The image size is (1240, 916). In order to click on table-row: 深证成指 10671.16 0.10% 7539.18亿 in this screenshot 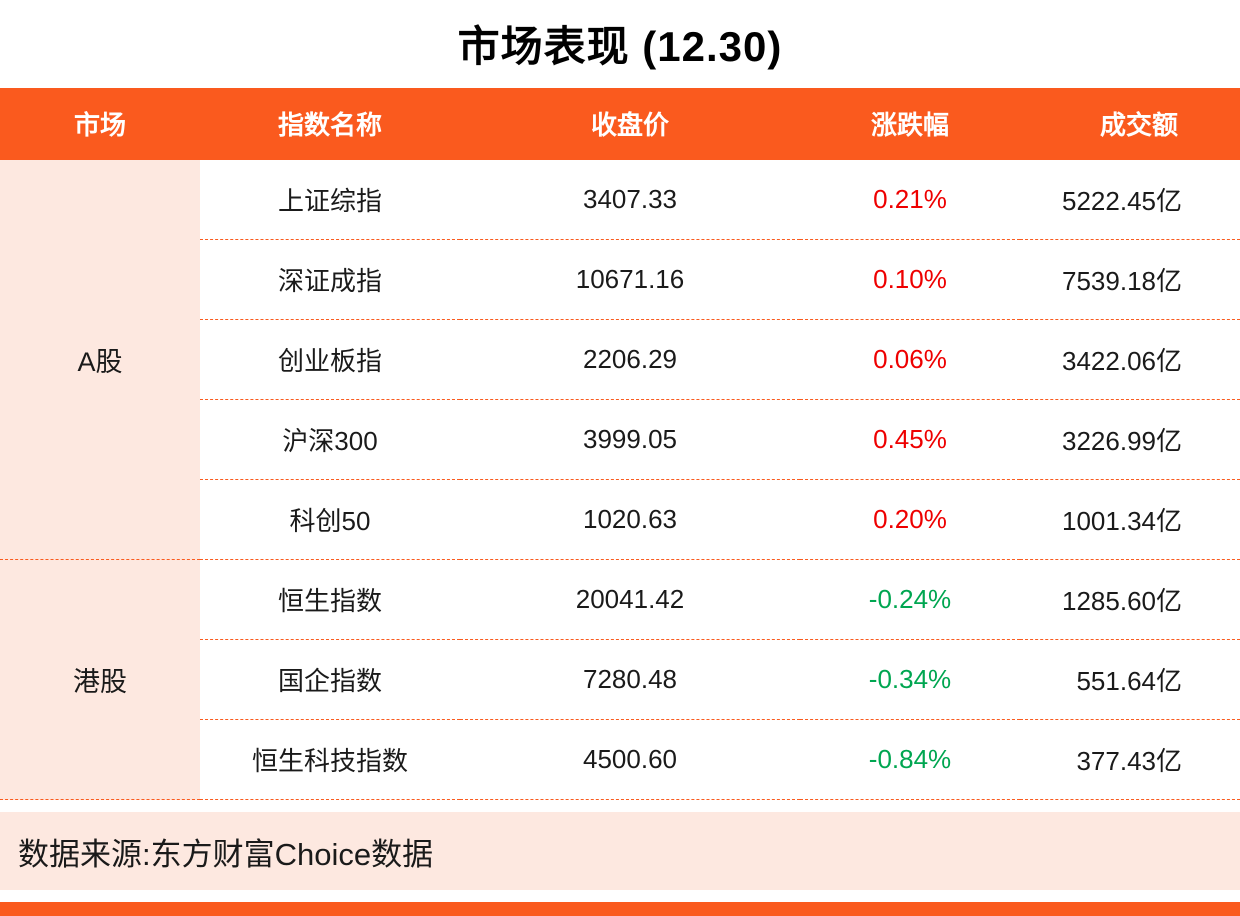, I will do `click(620, 280)`.